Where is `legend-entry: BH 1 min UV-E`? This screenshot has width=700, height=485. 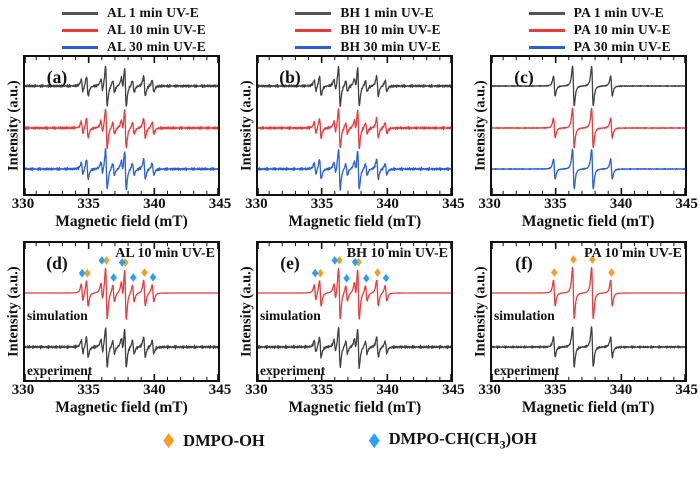 legend-entry: BH 1 min UV-E is located at coordinates (380, 13).